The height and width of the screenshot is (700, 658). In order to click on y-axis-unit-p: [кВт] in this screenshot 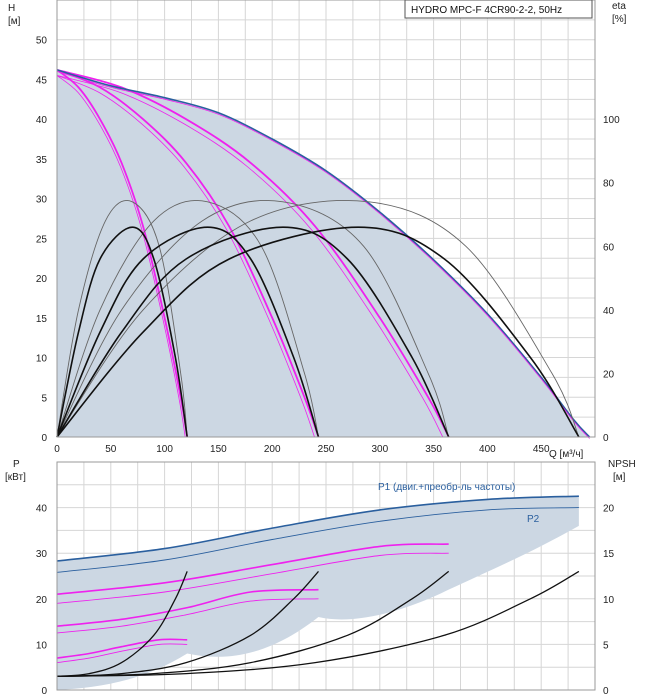, I will do `click(15, 477)`.